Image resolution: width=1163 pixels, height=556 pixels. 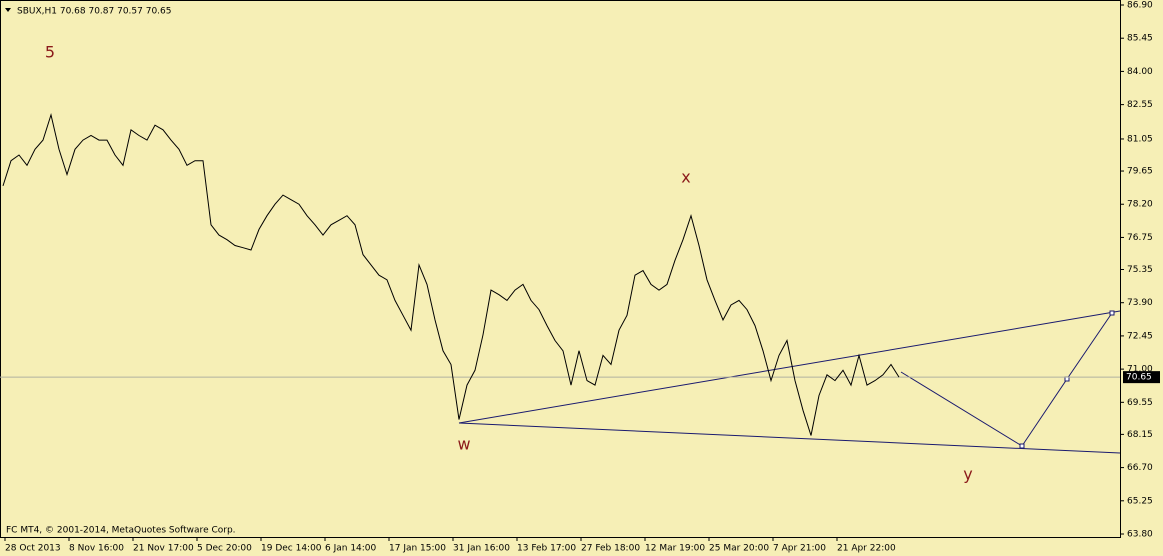 I want to click on y-tick-label: 66.70, so click(x=1140, y=468).